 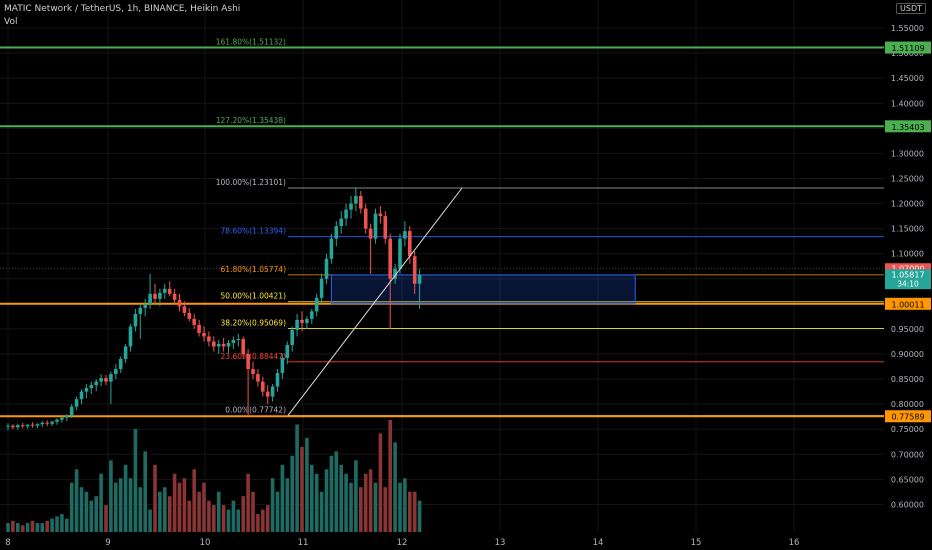 What do you see at coordinates (483, 289) in the screenshot?
I see `range-box` at bounding box center [483, 289].